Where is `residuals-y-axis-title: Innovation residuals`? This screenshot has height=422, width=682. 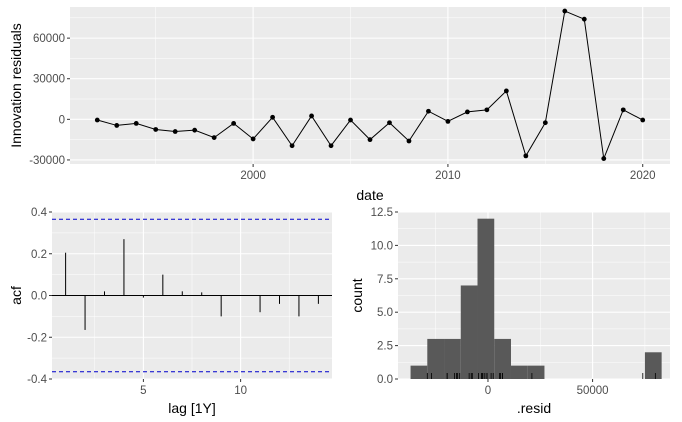 residuals-y-axis-title: Innovation residuals is located at coordinates (16, 85).